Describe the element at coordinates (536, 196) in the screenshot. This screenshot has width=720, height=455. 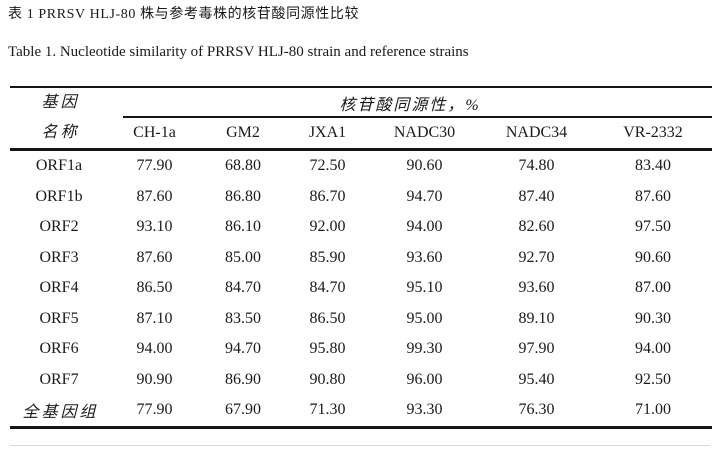
I see `similarity-value-cell: 87.40` at that location.